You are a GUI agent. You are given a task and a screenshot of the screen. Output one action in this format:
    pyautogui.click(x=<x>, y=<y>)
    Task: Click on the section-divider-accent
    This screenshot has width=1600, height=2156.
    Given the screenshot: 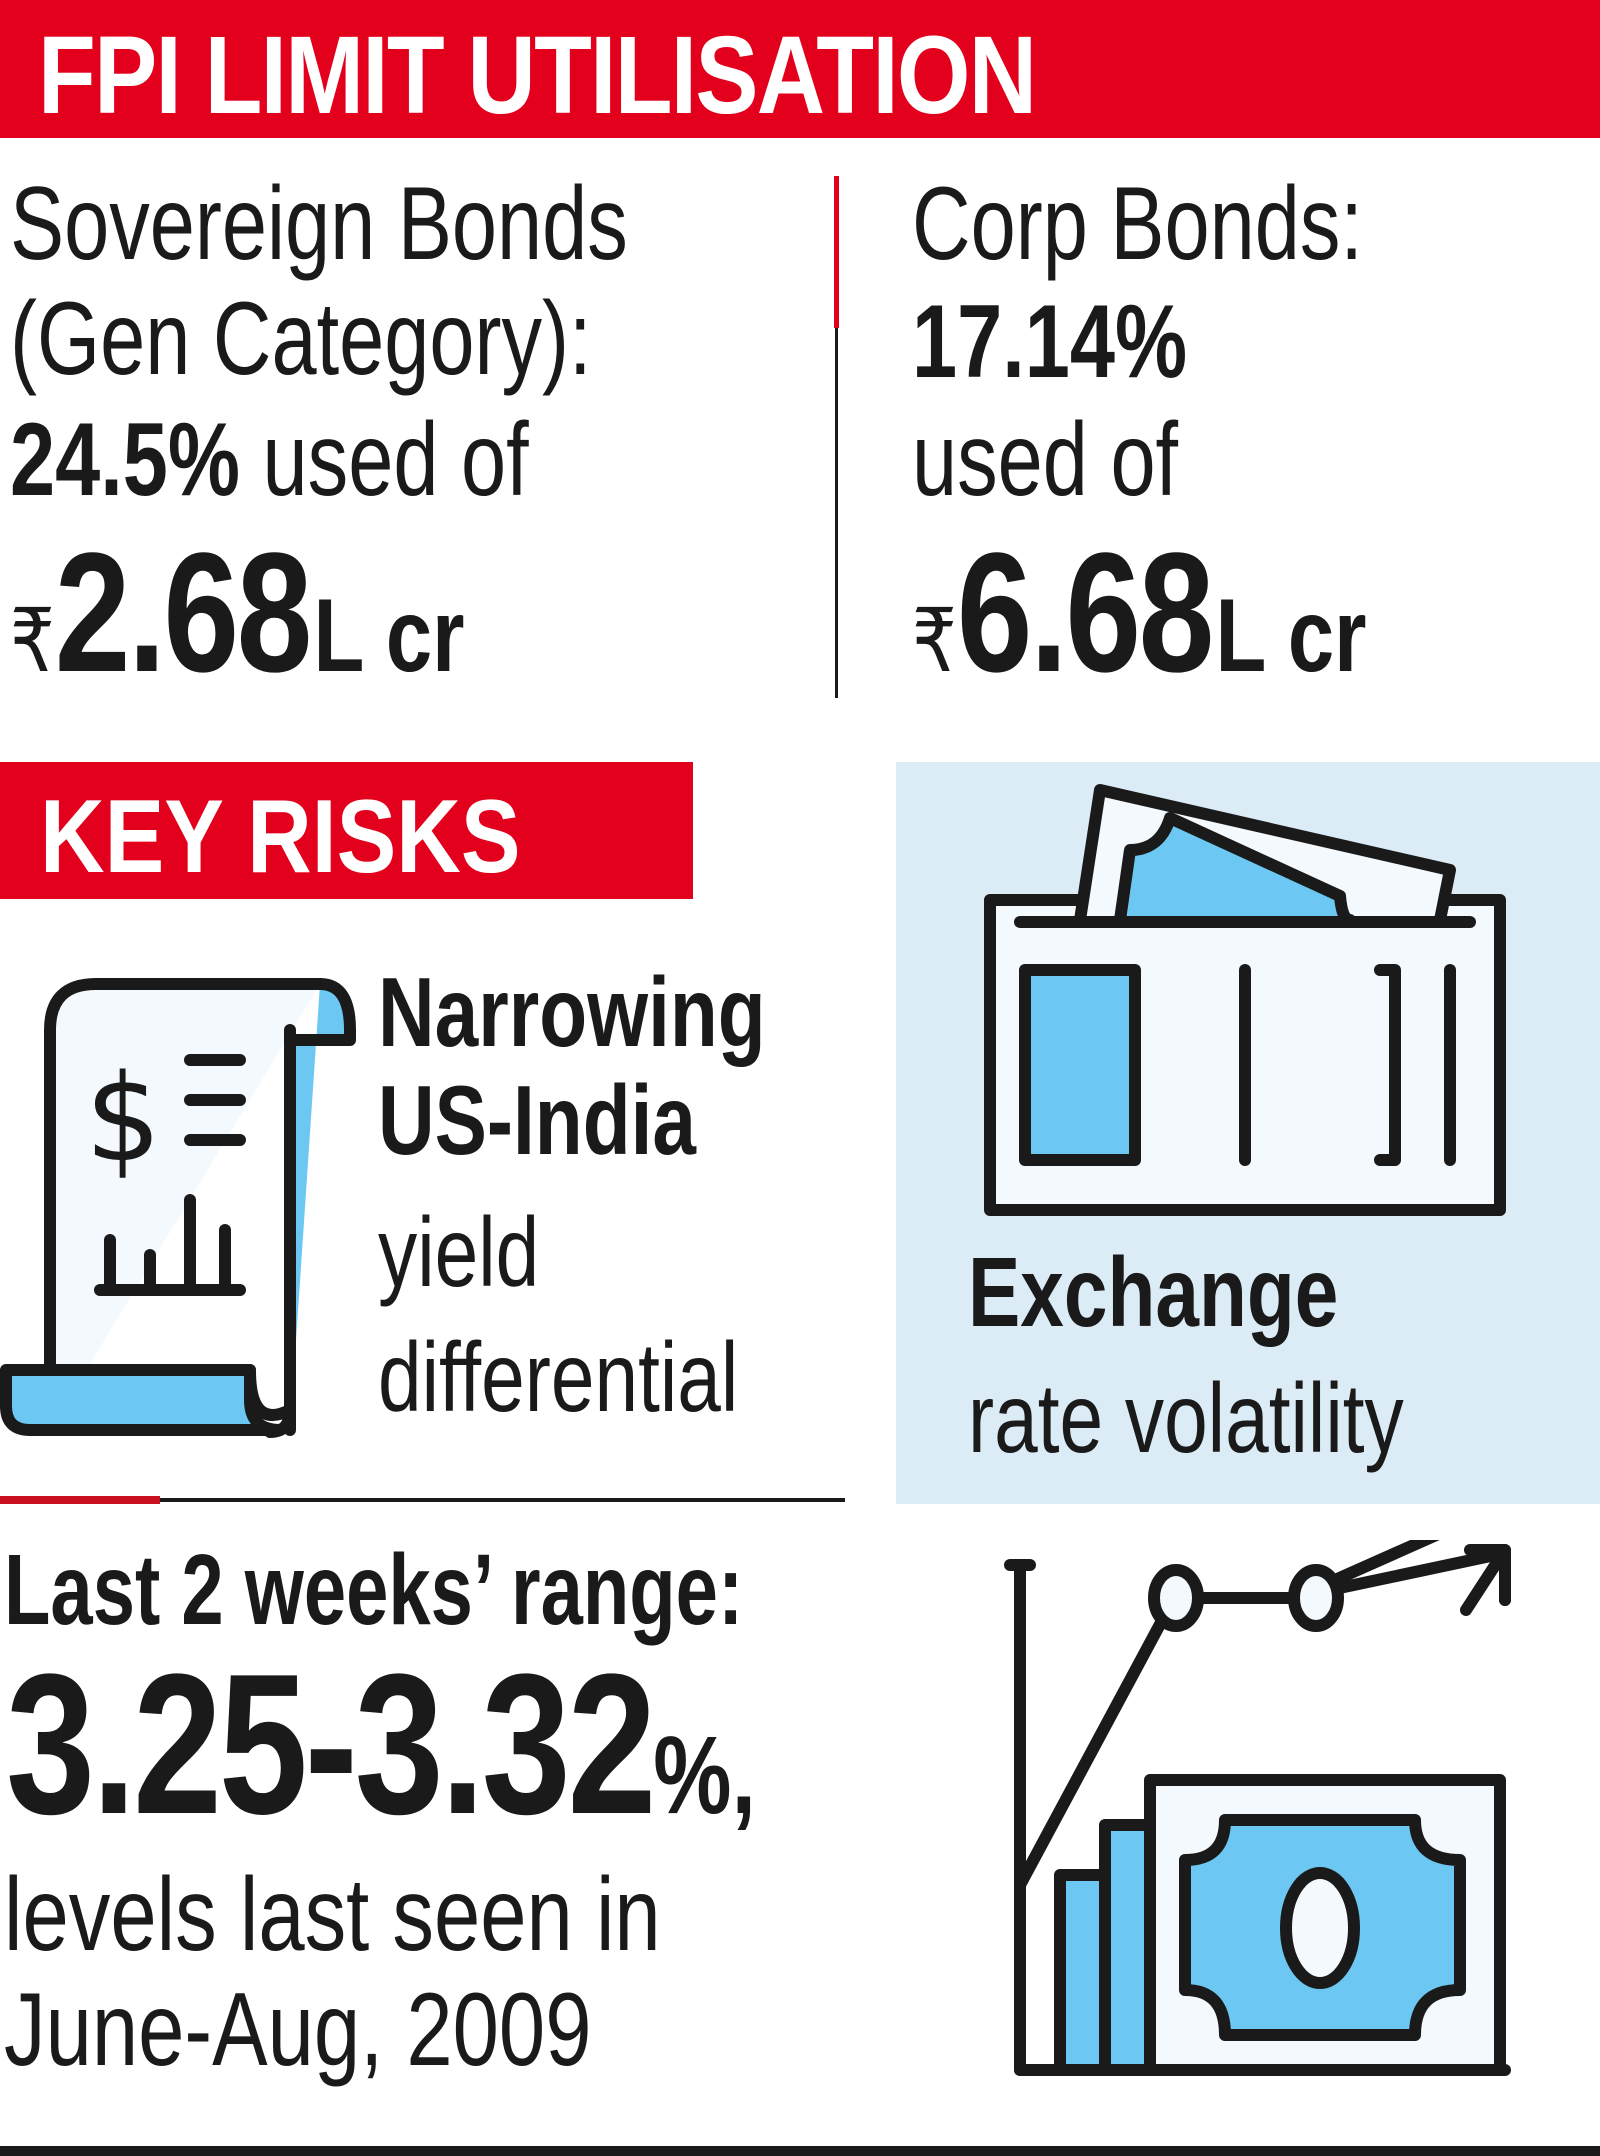 What is the action you would take?
    pyautogui.click(x=80, y=1500)
    